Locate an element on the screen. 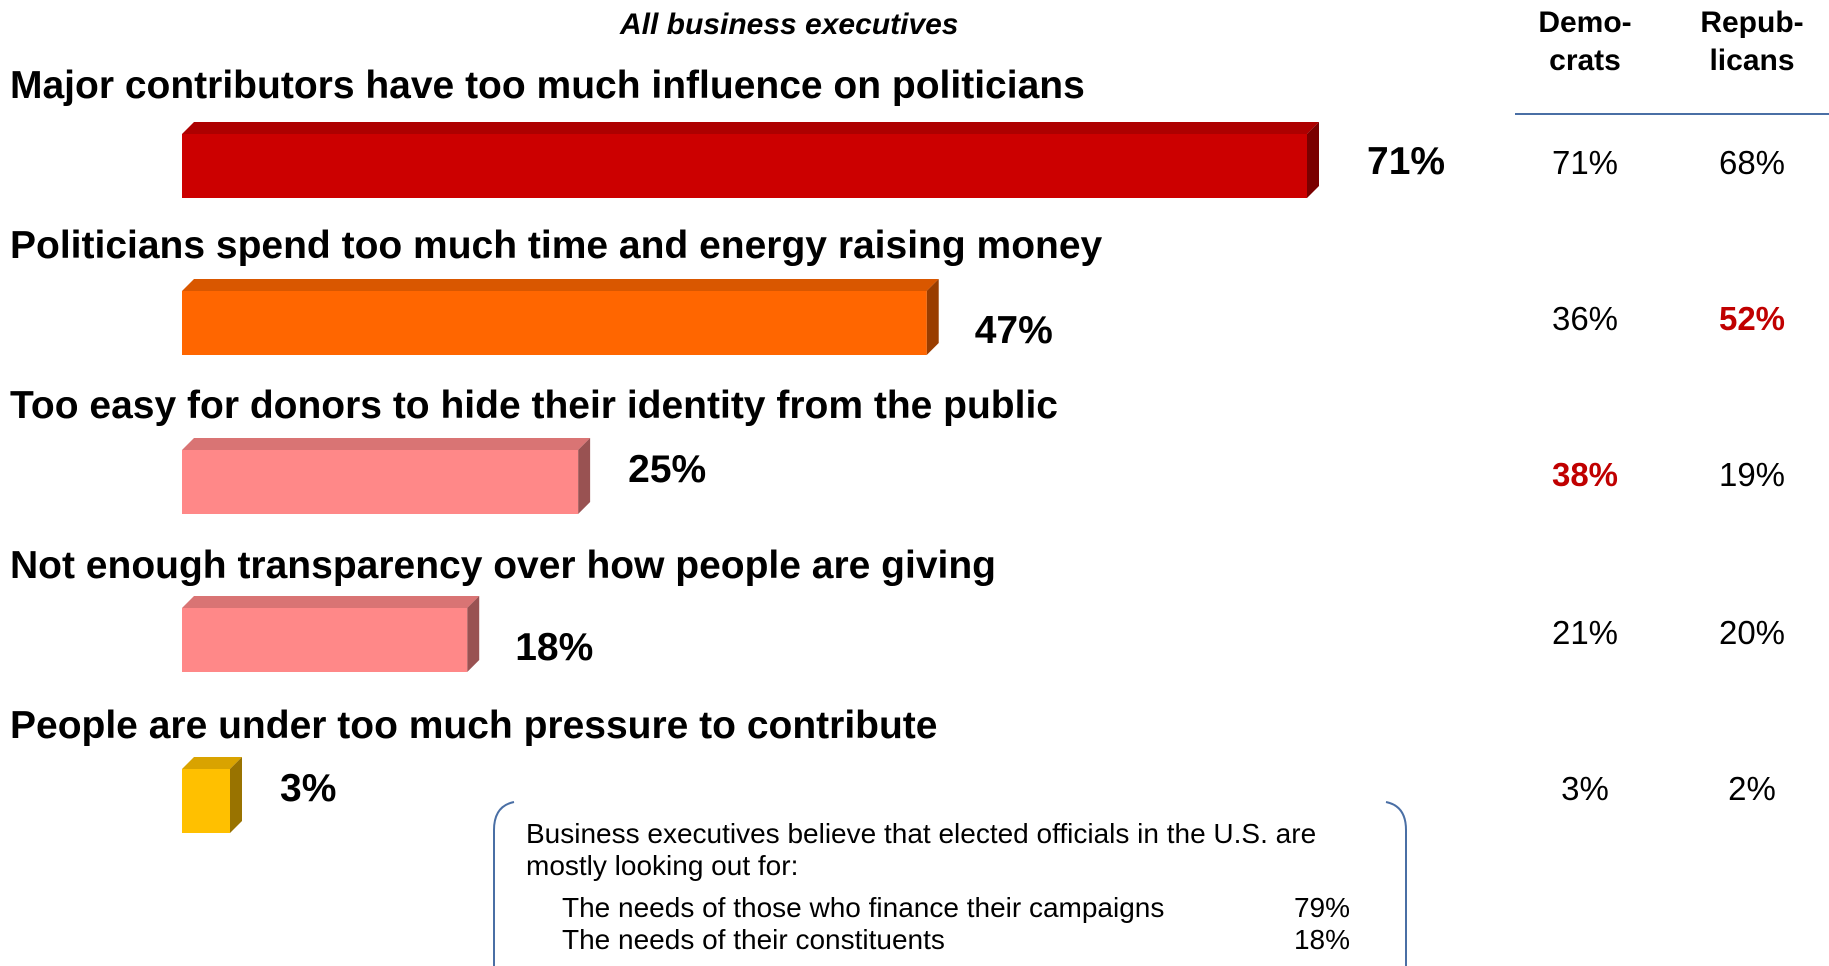  callout-row-value-1: 18% is located at coordinates (1321, 939).